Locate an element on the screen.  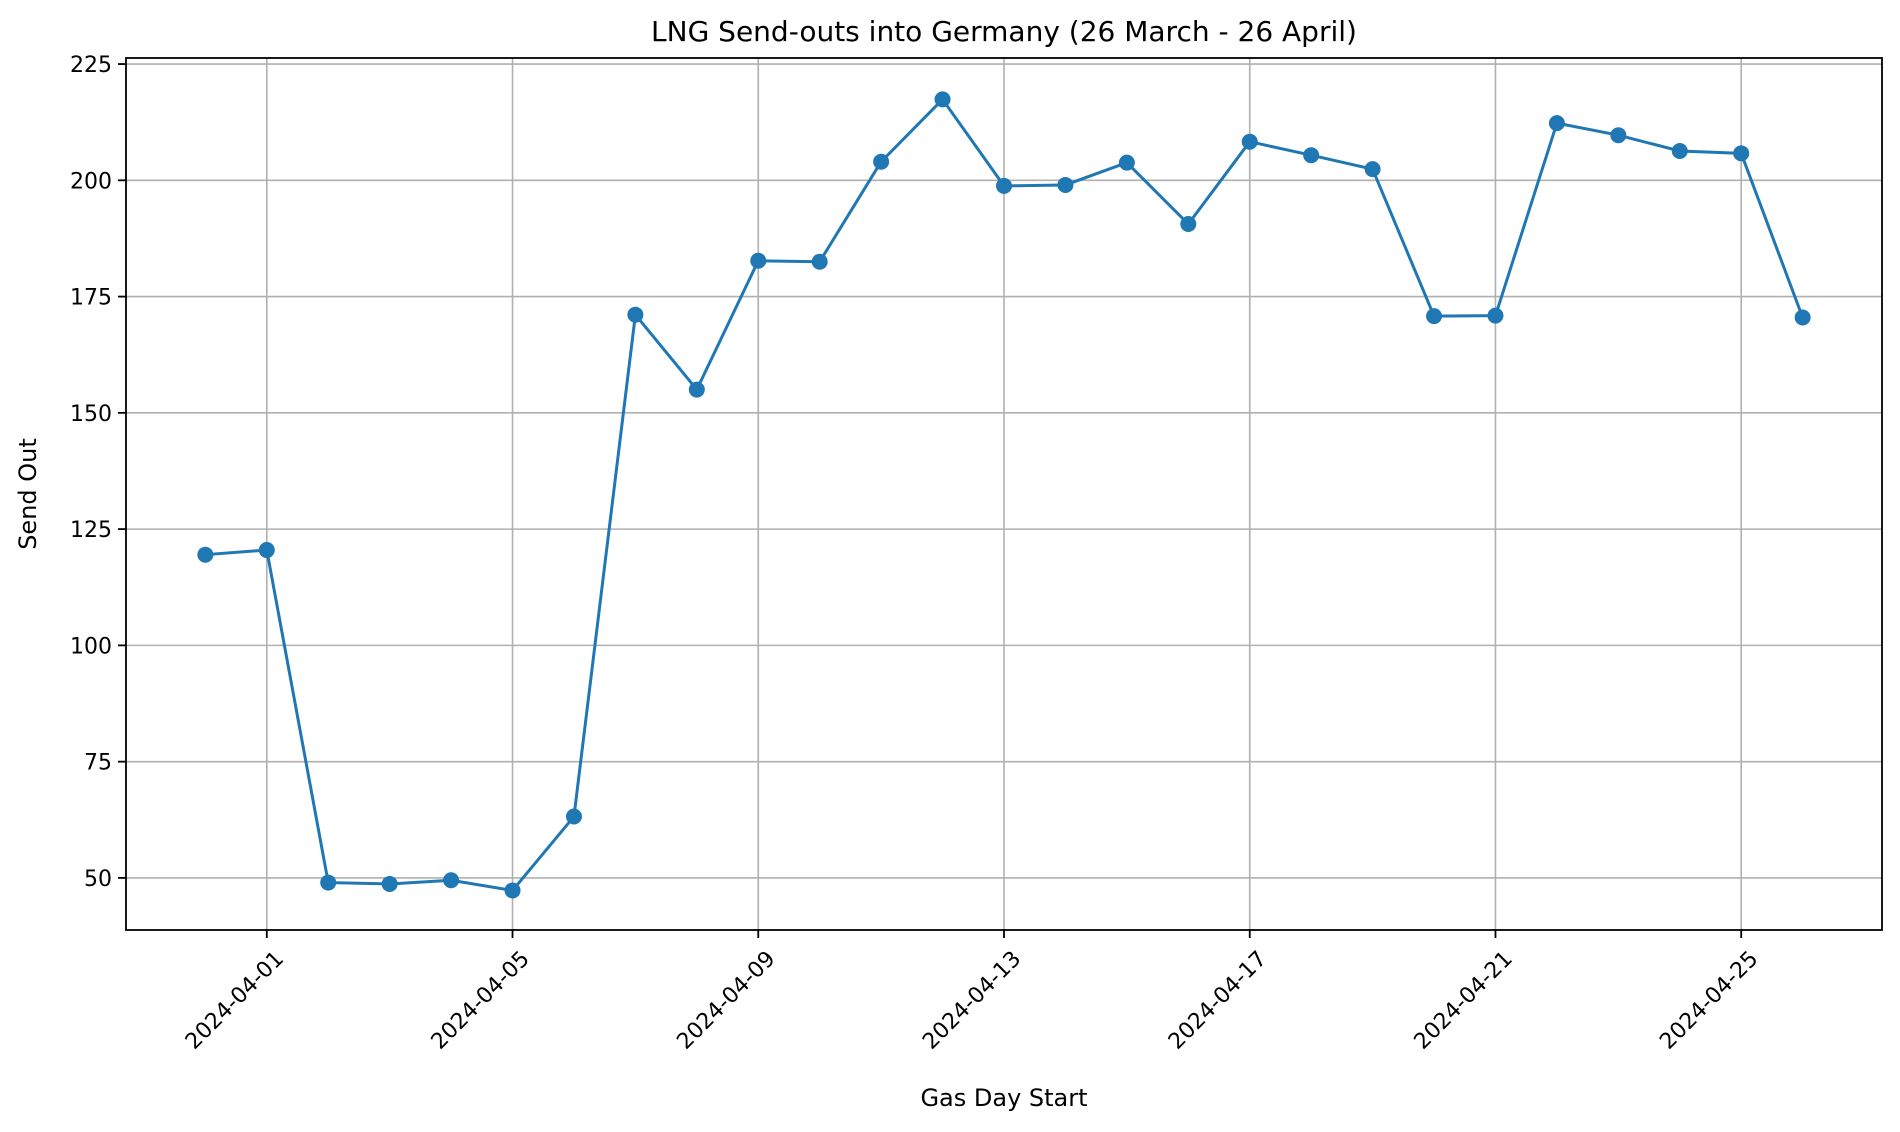
y-axis-ticks: 50 75 100 125 150 175 200 225 is located at coordinates (98, 472).